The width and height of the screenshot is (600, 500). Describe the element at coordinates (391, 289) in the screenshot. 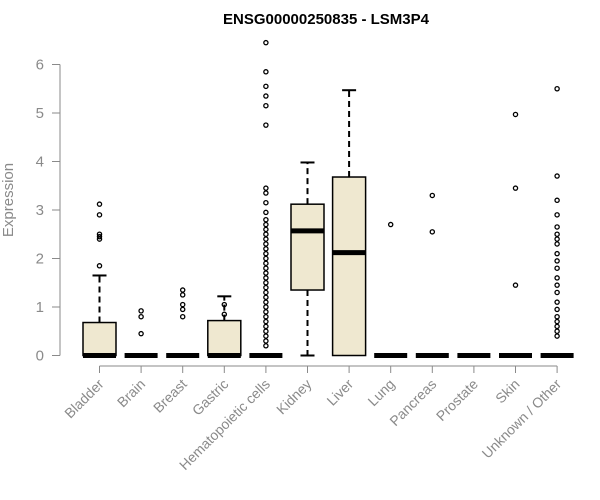

I see `box-lung` at that location.